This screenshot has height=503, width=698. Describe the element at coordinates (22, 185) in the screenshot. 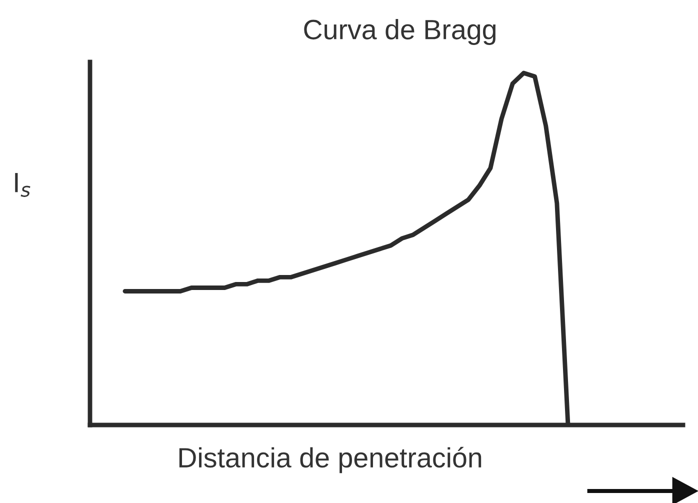

I see `y-axis-title: I$_{s}$` at that location.